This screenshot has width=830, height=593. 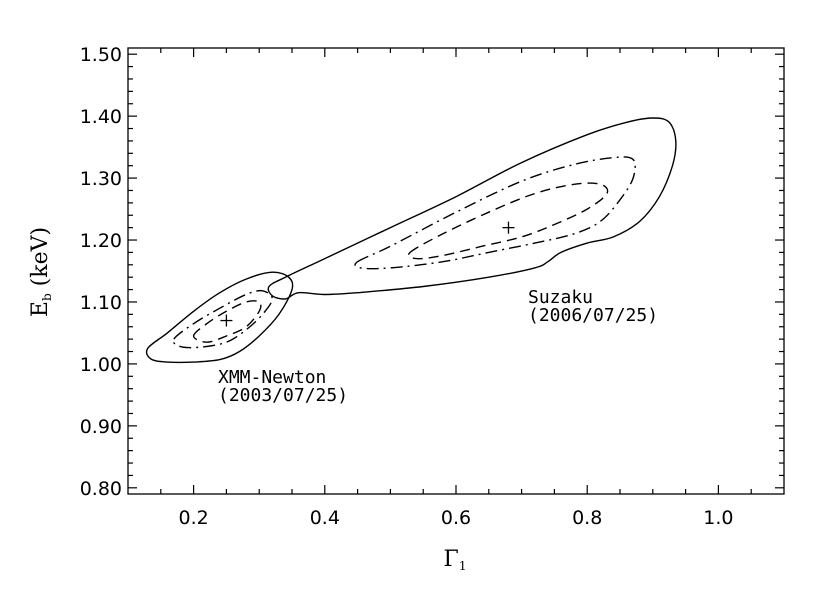 I want to click on y-tick-label: 1.50, so click(x=101, y=55).